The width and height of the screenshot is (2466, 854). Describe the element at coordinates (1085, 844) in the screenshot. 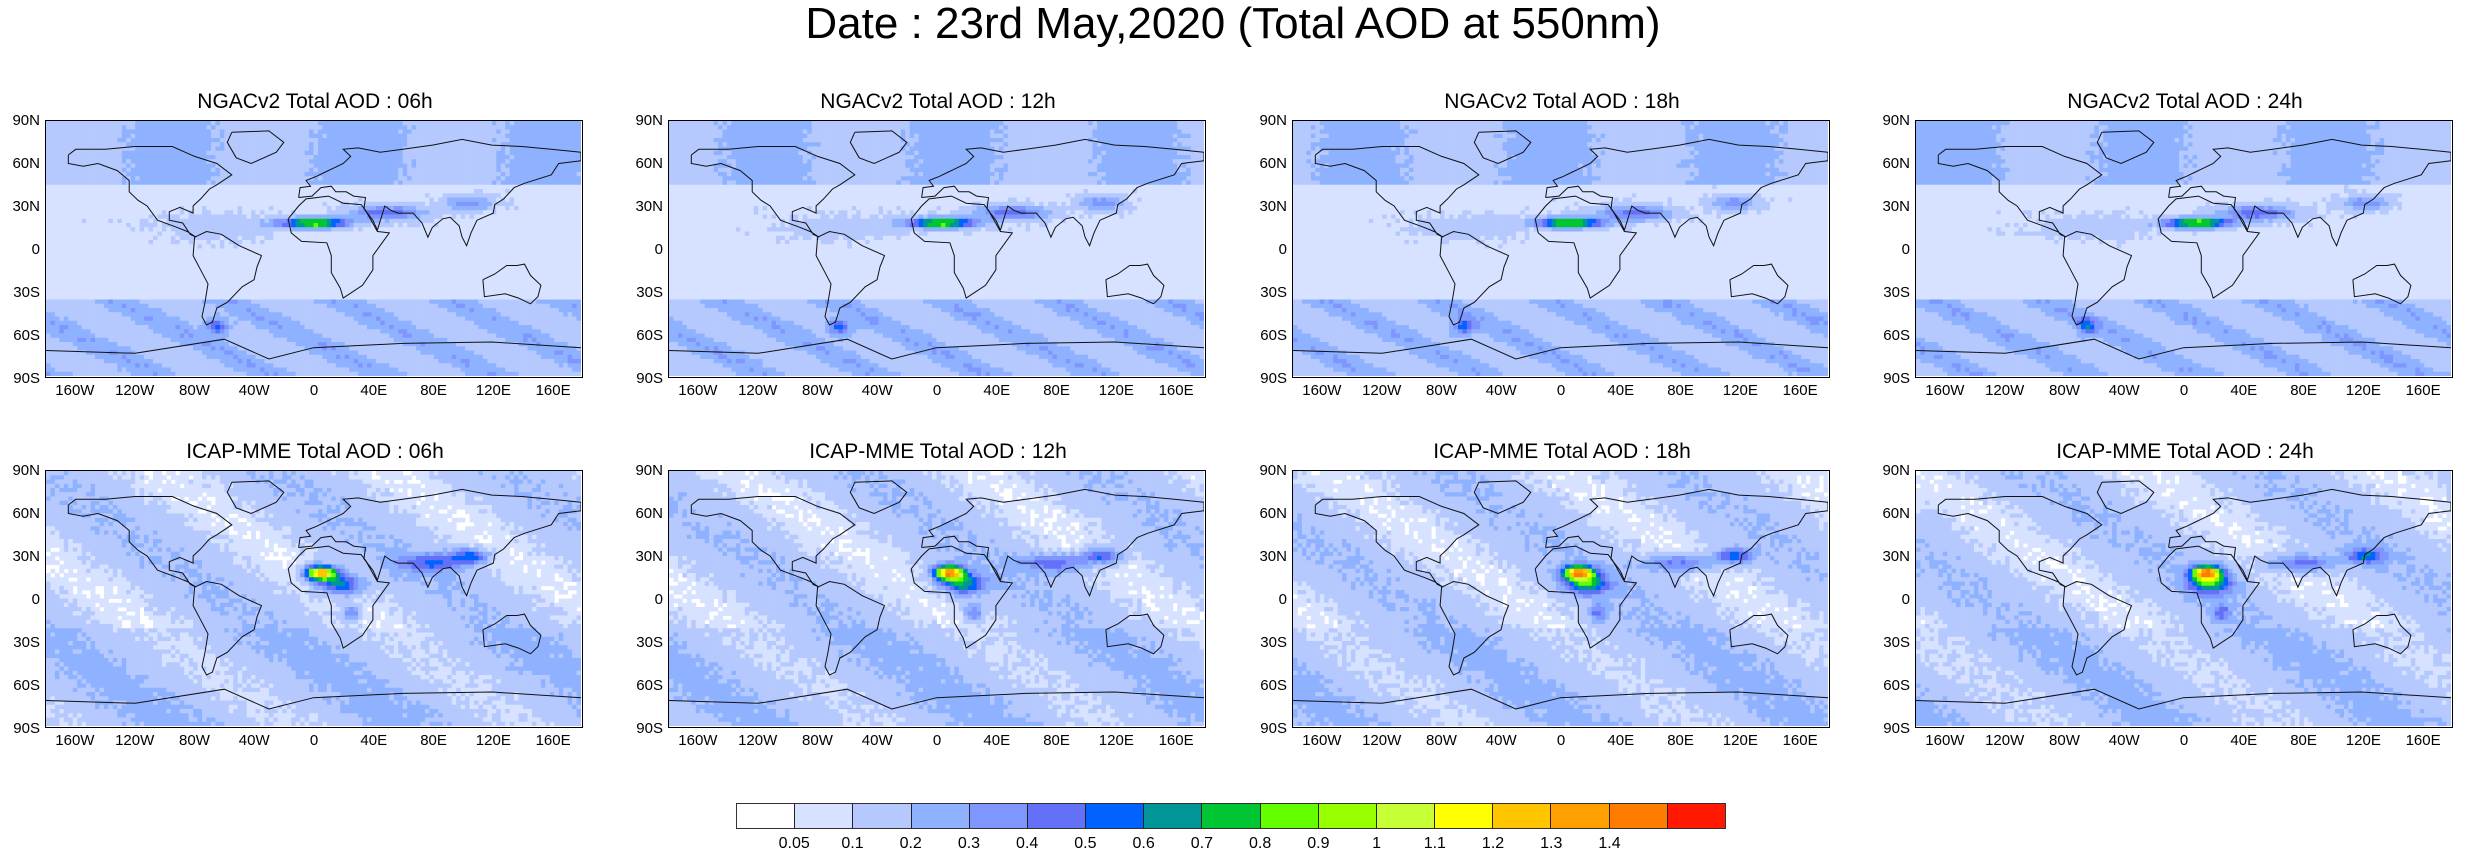

I see `colorbar-label: 0.5` at that location.